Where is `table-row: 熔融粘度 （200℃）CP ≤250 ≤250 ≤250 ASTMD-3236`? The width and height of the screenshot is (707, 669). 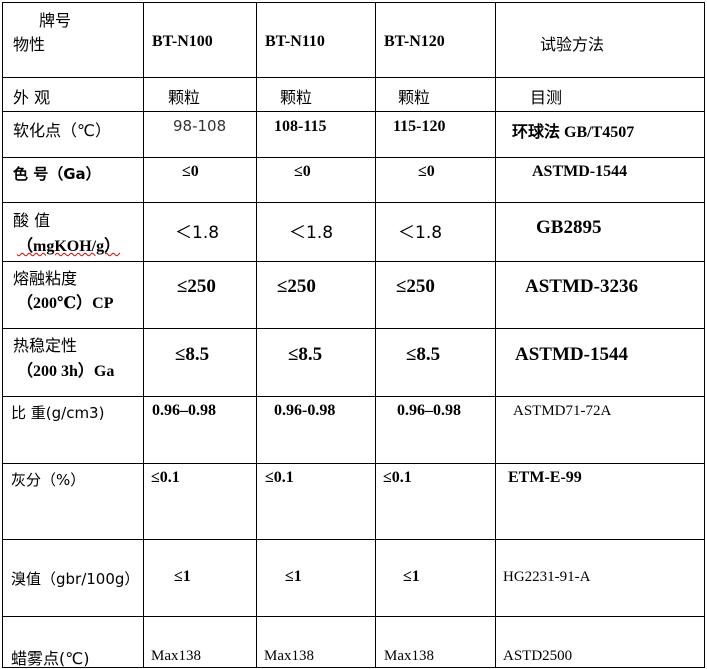 table-row: 熔融粘度 （200℃）CP ≤250 ≤250 ≤250 ASTMD-3236 is located at coordinates (353, 295).